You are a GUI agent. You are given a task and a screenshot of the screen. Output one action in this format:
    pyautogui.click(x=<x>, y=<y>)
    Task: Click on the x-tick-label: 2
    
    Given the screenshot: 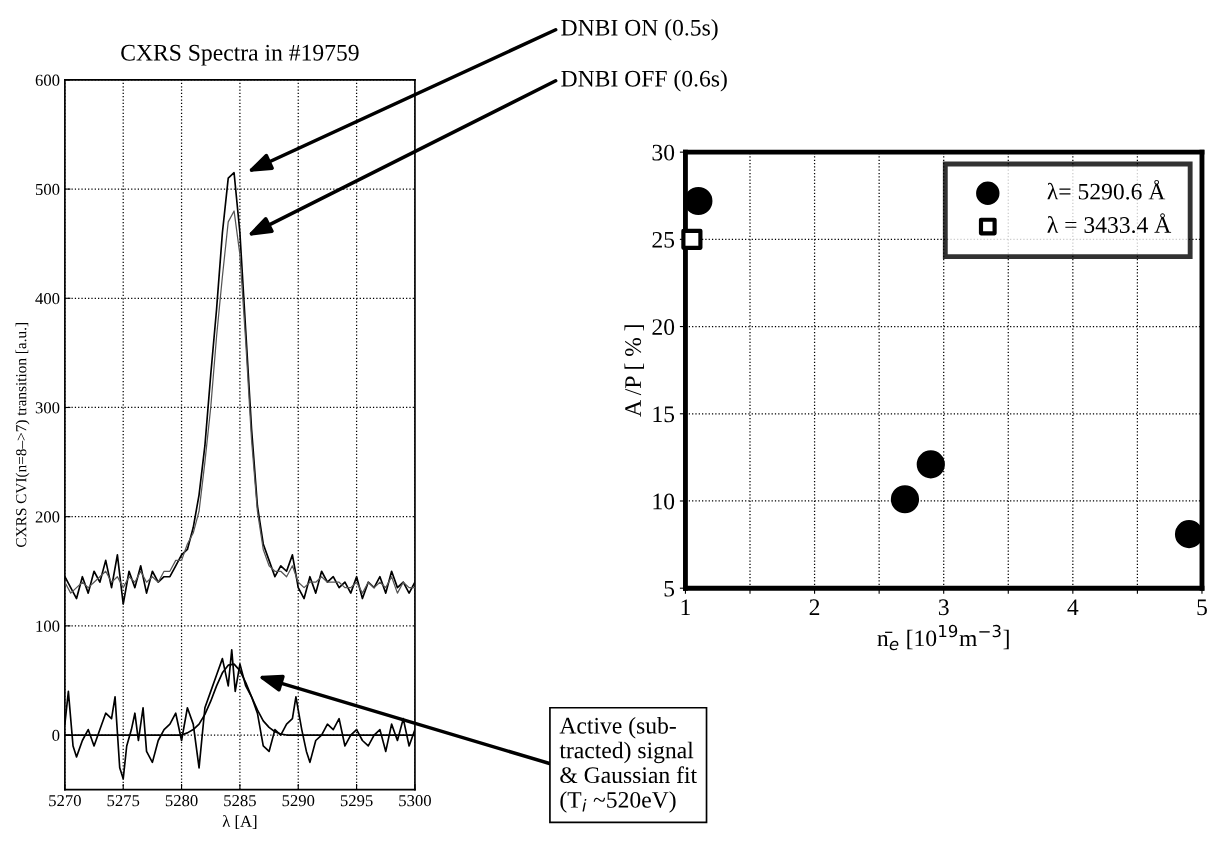 What is the action you would take?
    pyautogui.click(x=814, y=607)
    